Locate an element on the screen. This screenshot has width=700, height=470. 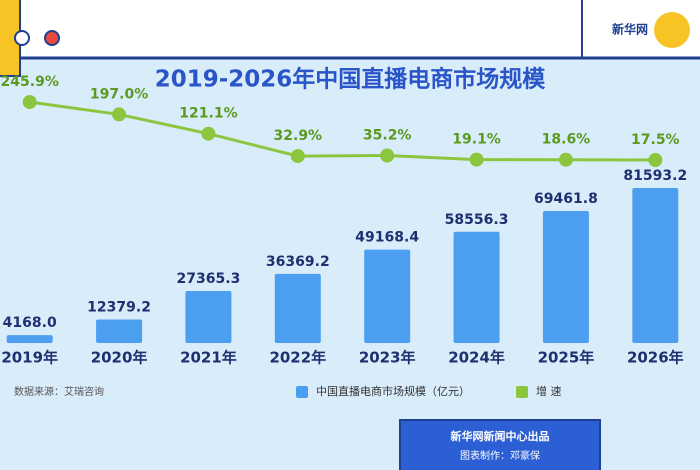
source: 数据来源：艾瑞咨询 is located at coordinates (59, 391).